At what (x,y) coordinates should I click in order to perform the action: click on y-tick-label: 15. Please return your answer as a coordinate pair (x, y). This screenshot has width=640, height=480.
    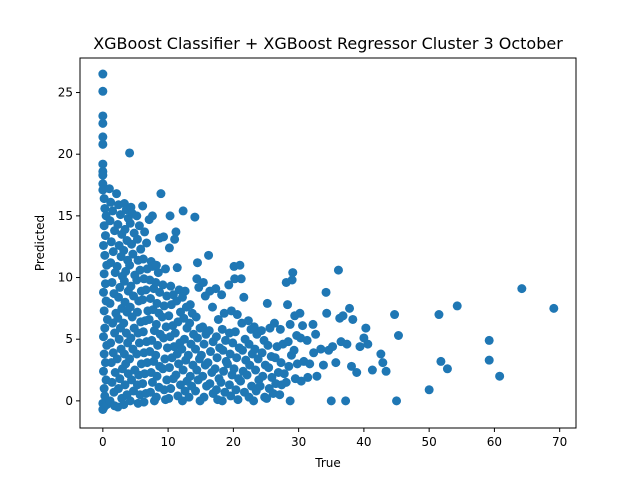
    Looking at the image, I should click on (65, 216).